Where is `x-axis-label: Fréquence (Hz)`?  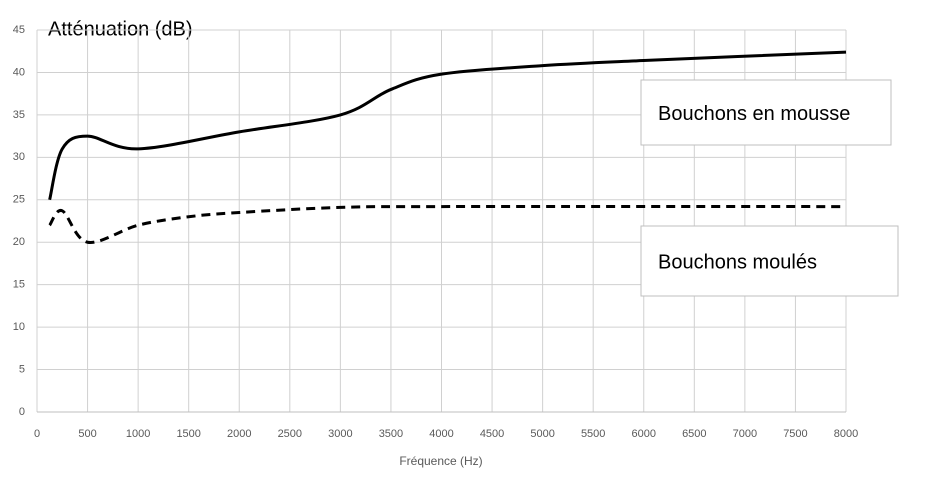 x-axis-label: Fréquence (Hz) is located at coordinates (440, 461).